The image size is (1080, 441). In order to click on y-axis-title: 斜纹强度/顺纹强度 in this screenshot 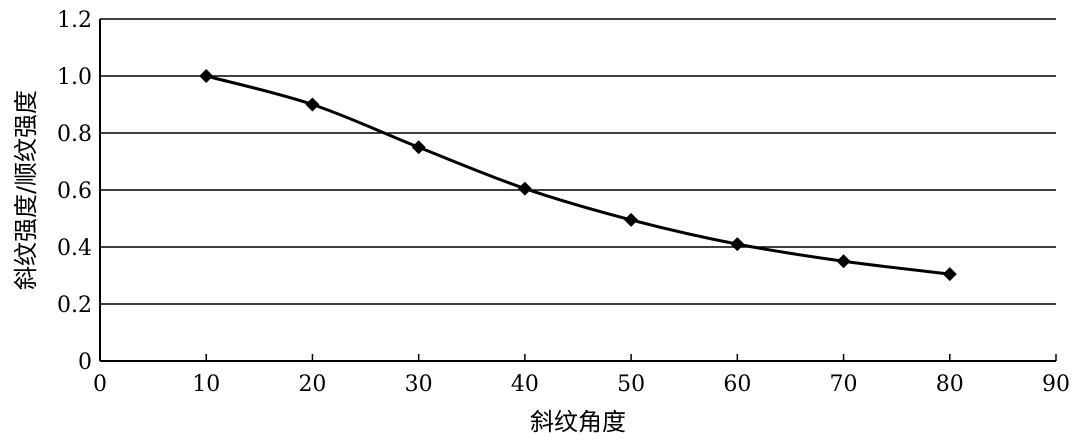, I will do `click(26, 190)`.